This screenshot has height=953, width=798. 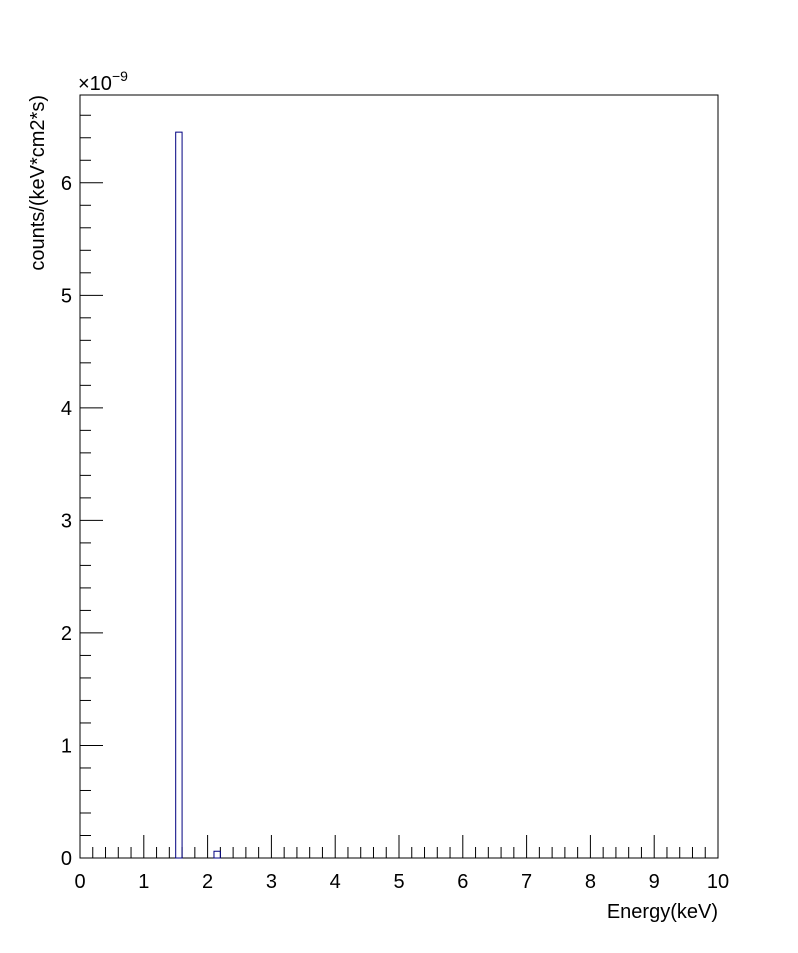 What do you see at coordinates (66, 296) in the screenshot?
I see `y-tick-label: 5` at bounding box center [66, 296].